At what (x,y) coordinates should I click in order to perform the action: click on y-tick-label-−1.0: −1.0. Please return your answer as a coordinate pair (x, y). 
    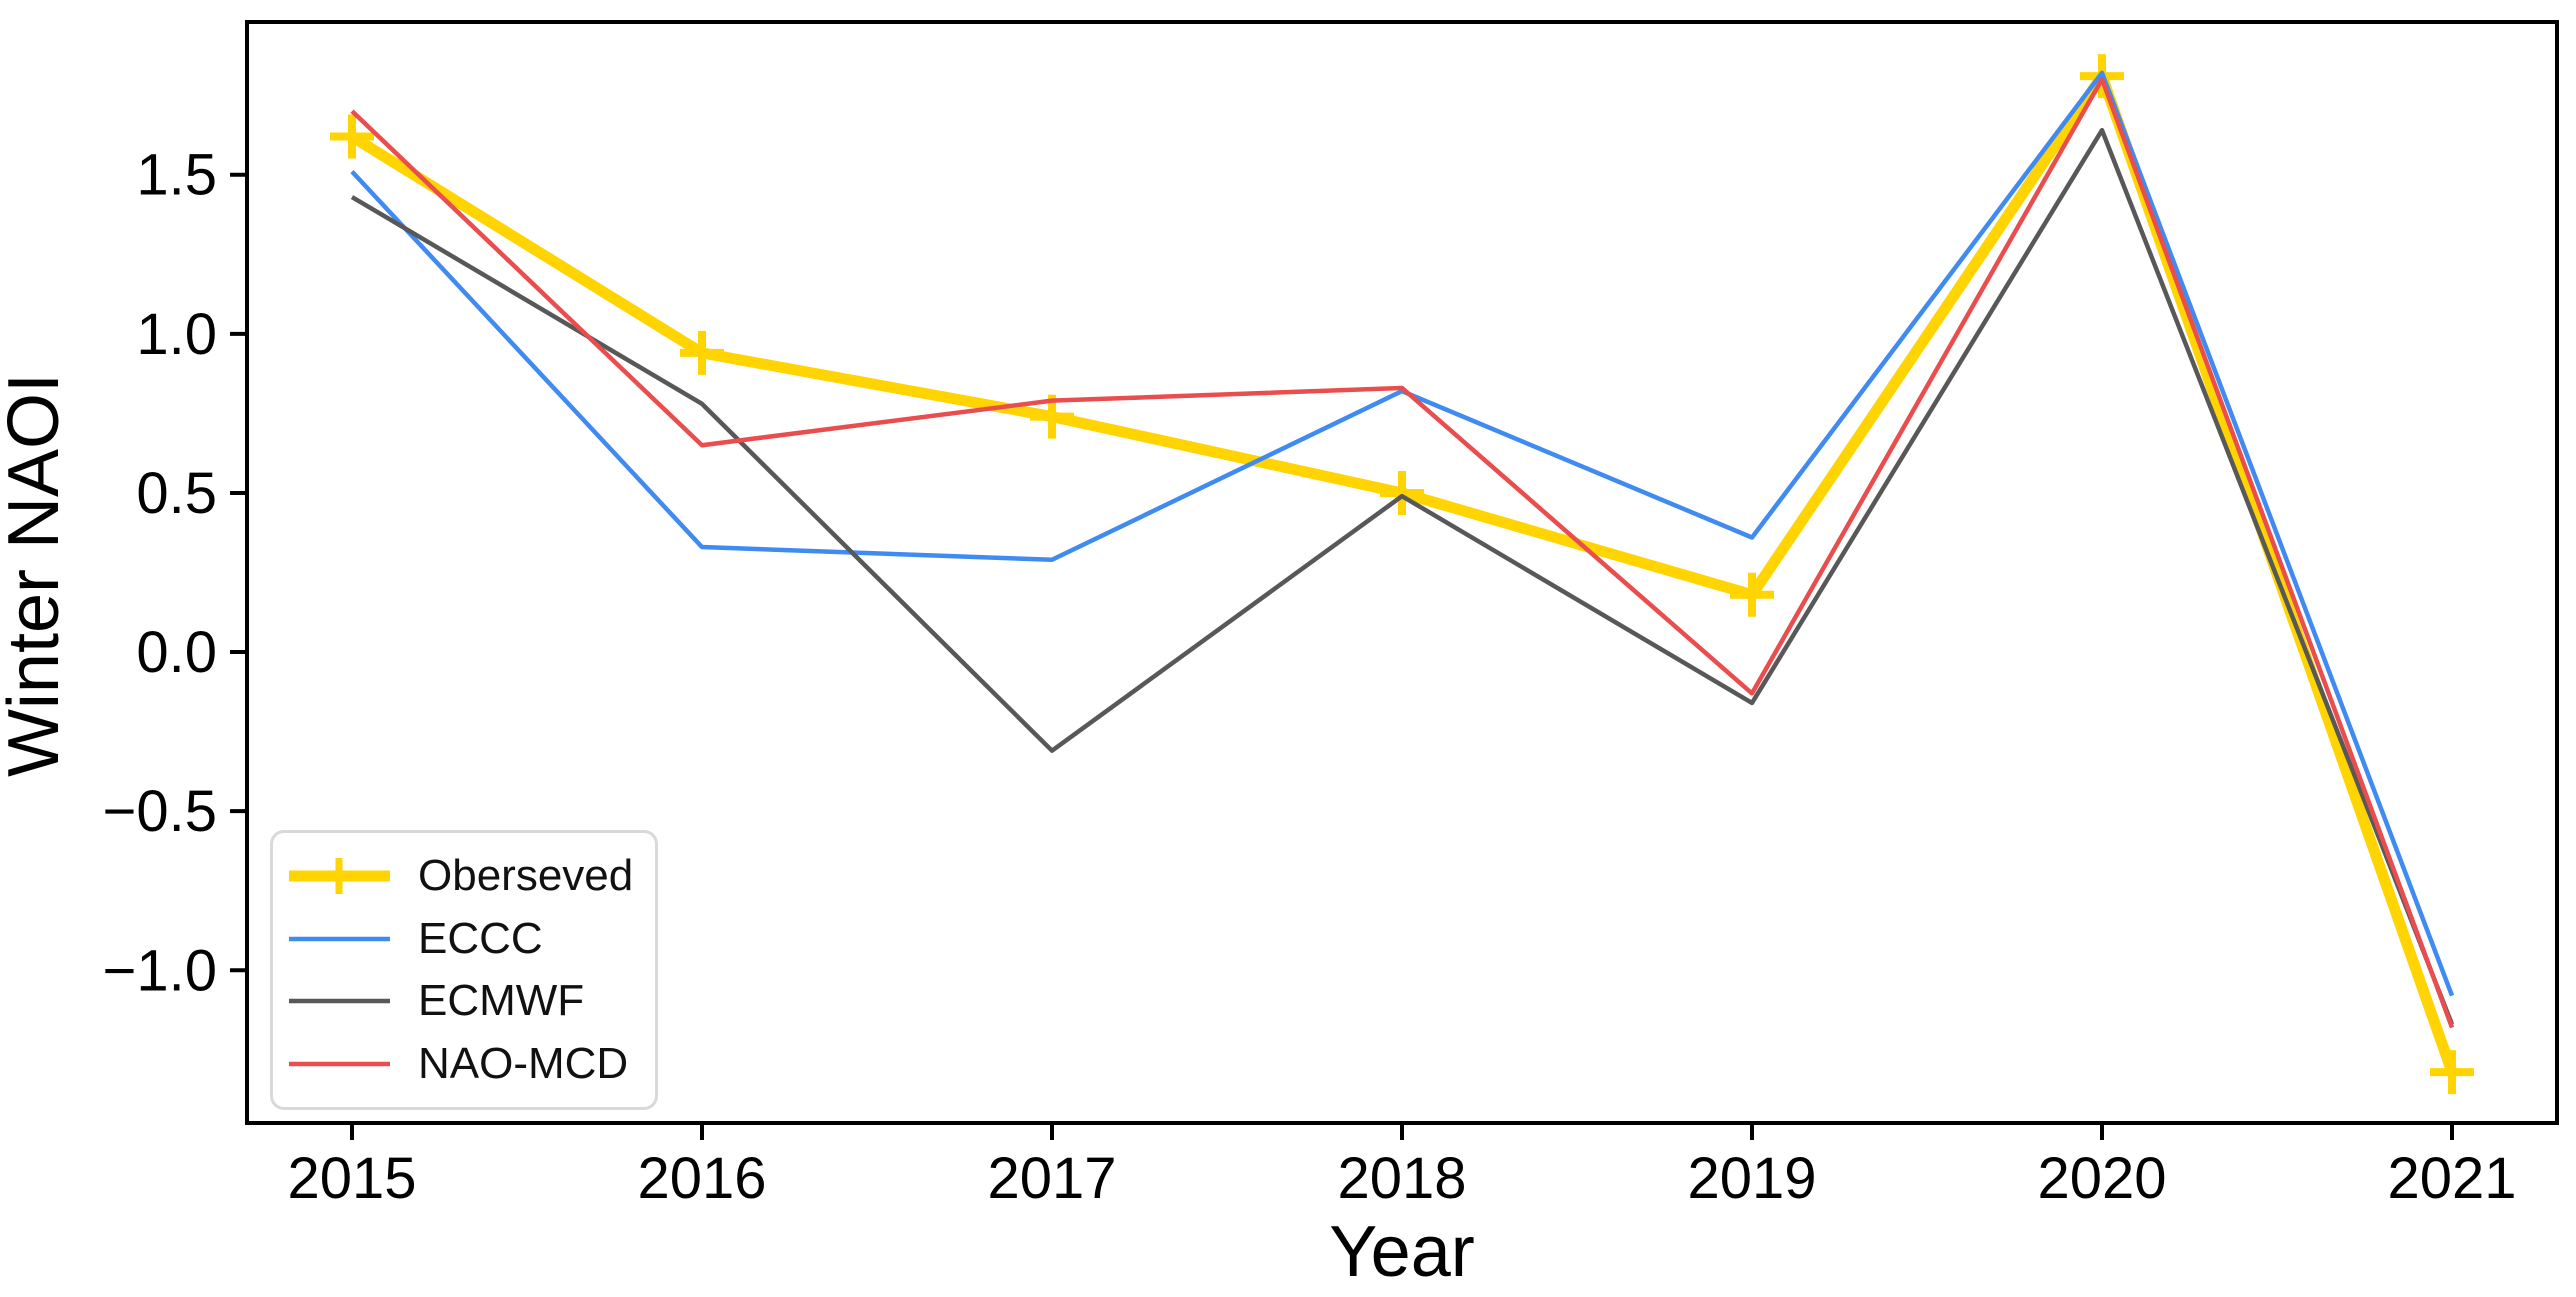
    Looking at the image, I should click on (160, 970).